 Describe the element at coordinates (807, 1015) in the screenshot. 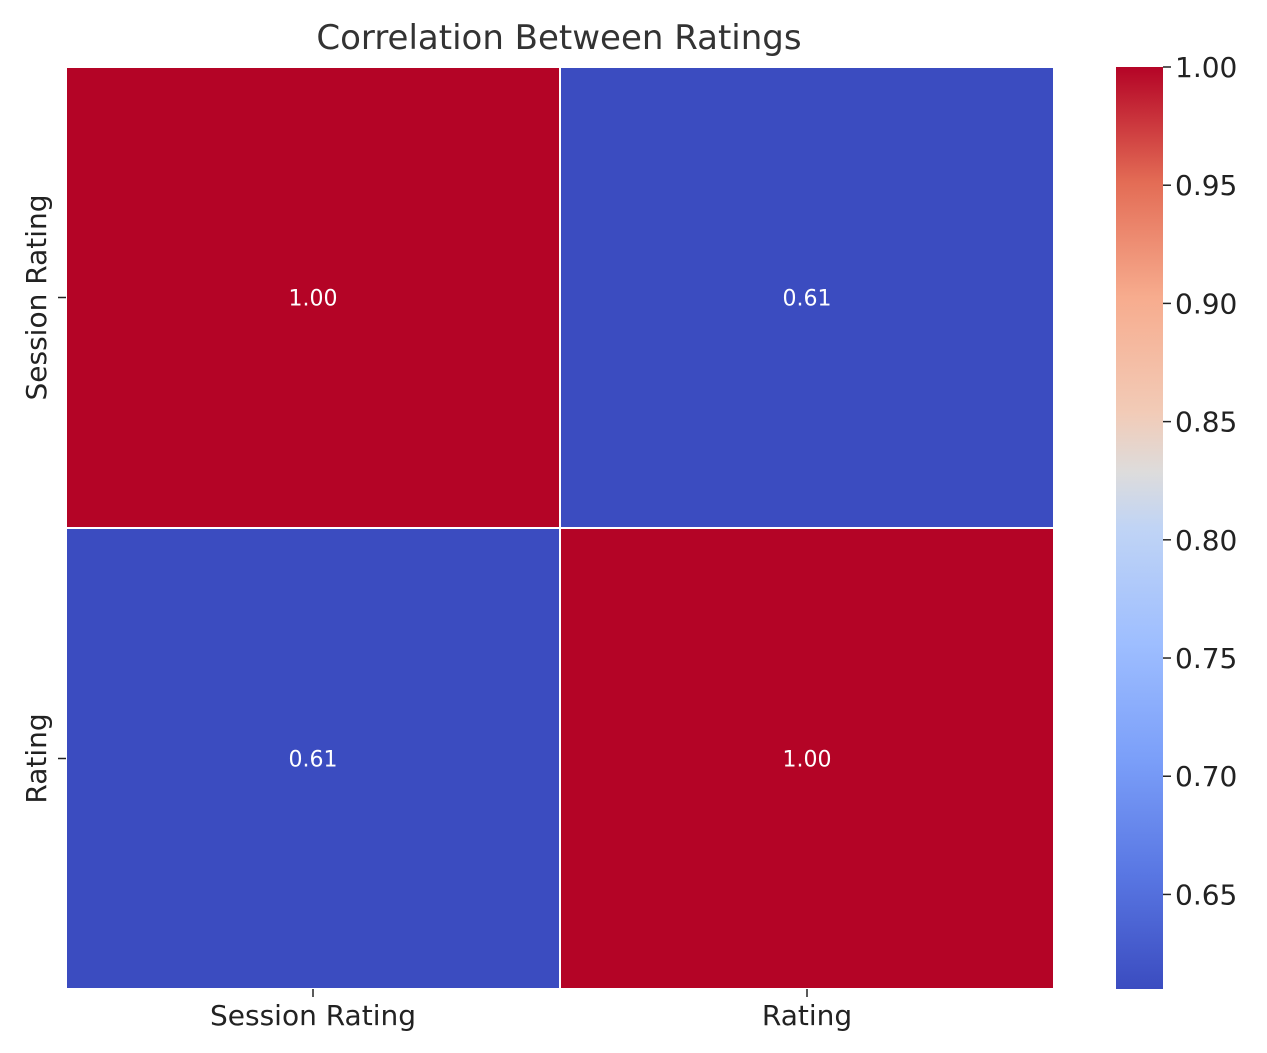

I see `x-tick-label: Rating` at that location.